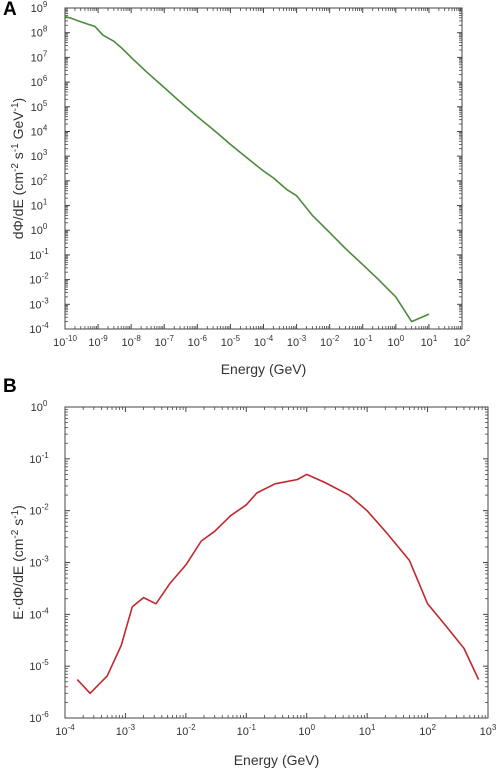 The height and width of the screenshot is (773, 498). Describe the element at coordinates (39, 81) in the screenshot. I see `panel-a-y-tick-label: 10⁶` at that location.